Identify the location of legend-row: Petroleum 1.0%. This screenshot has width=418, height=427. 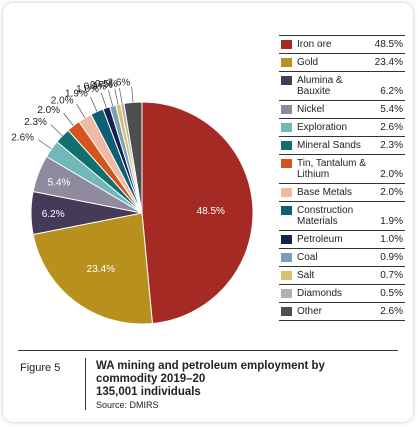
(342, 240).